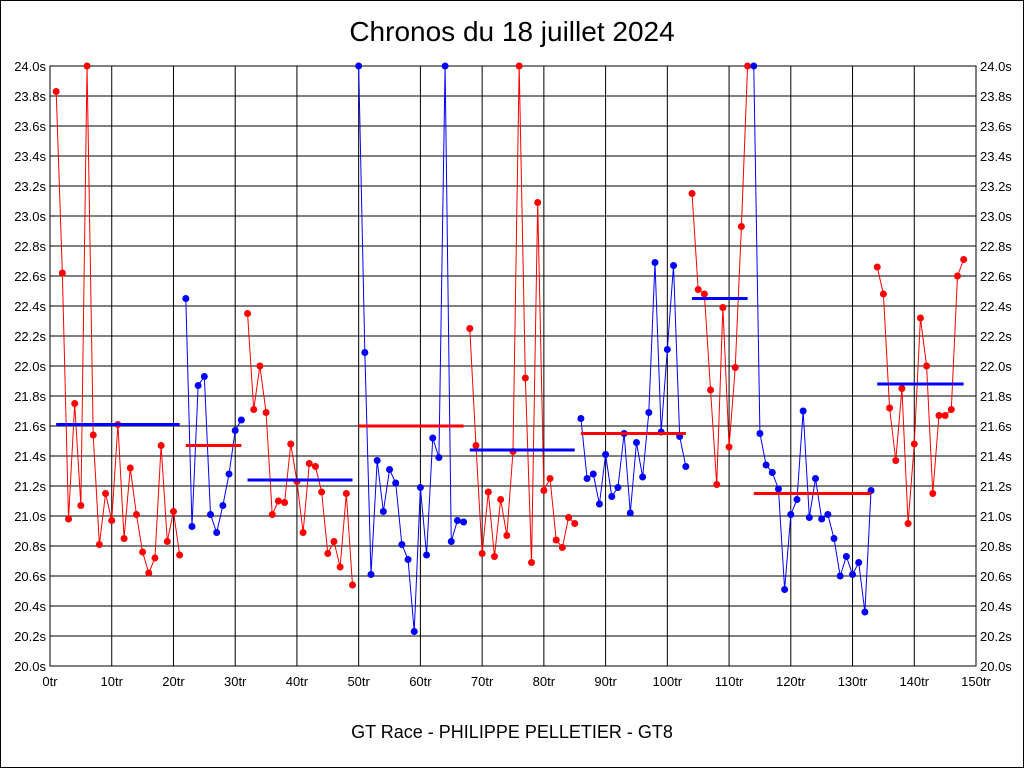 The image size is (1024, 768). Describe the element at coordinates (420, 681) in the screenshot. I see `x-tick-label: 60tr` at that location.